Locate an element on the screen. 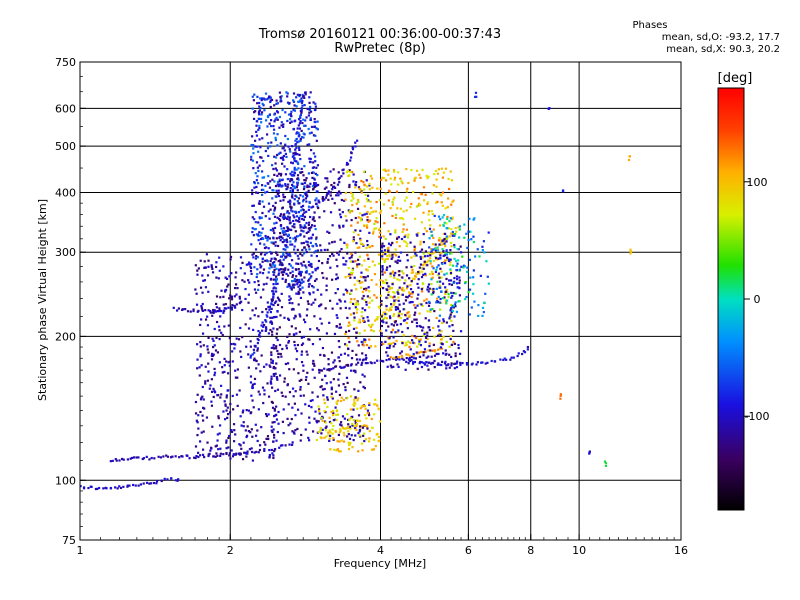  stats-heading: Phases is located at coordinates (650, 25).